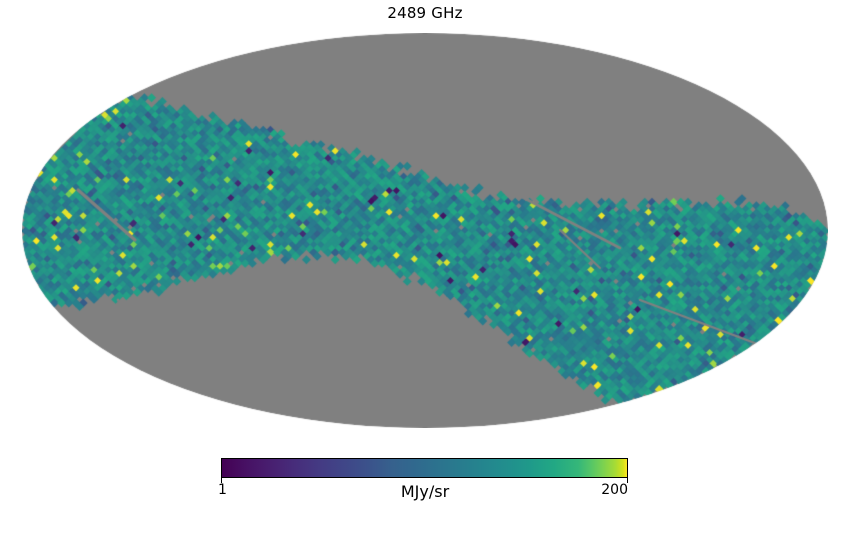 This screenshot has width=850, height=540. What do you see at coordinates (627, 480) in the screenshot?
I see `colorbar-tick-max` at bounding box center [627, 480].